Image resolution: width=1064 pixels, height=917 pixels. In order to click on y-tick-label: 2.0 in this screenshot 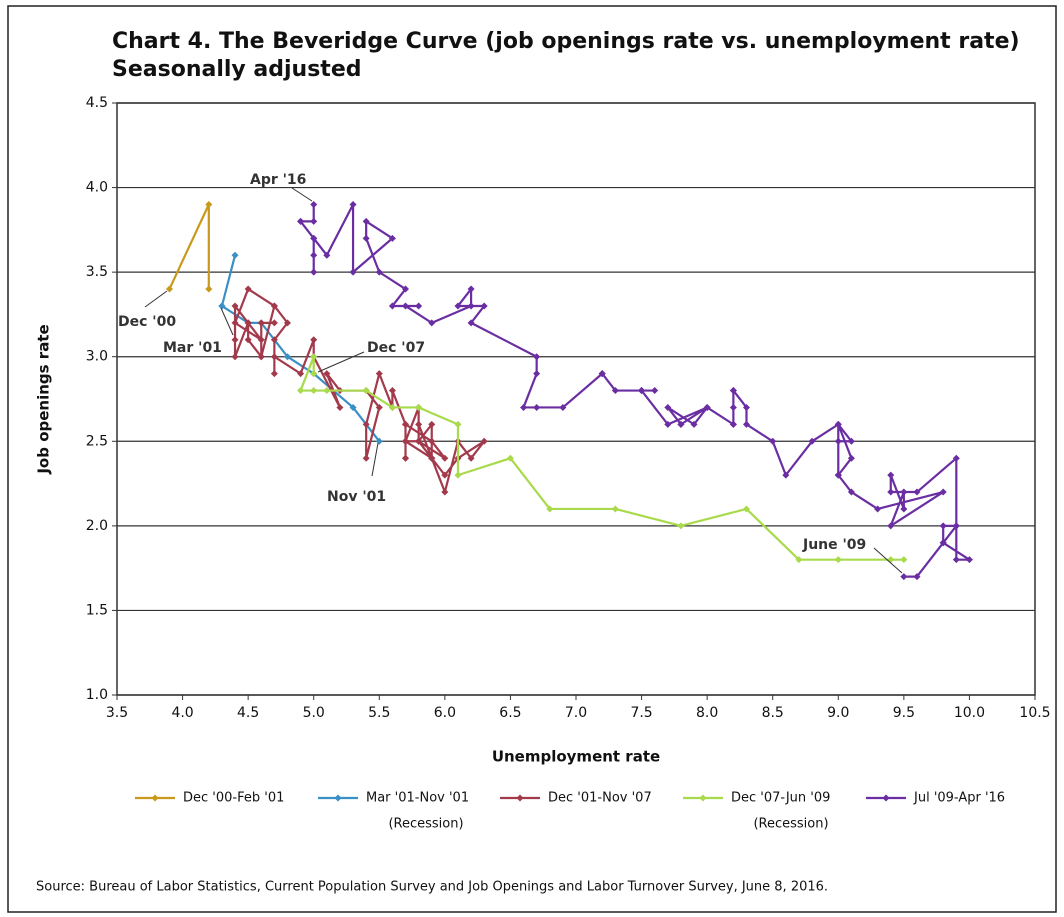, I will do `click(97, 526)`.